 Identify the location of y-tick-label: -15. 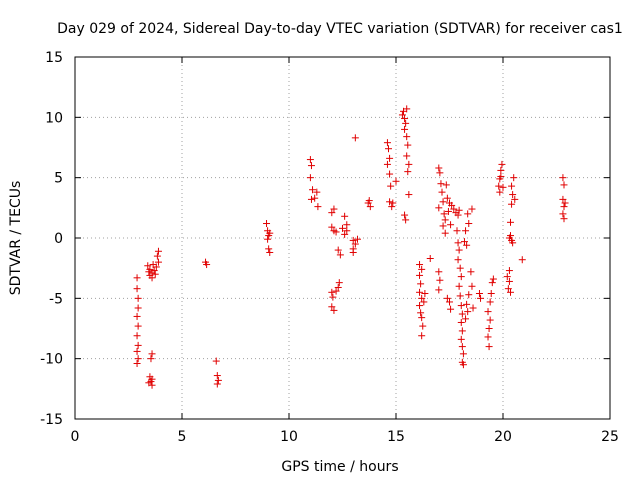
(51, 420).